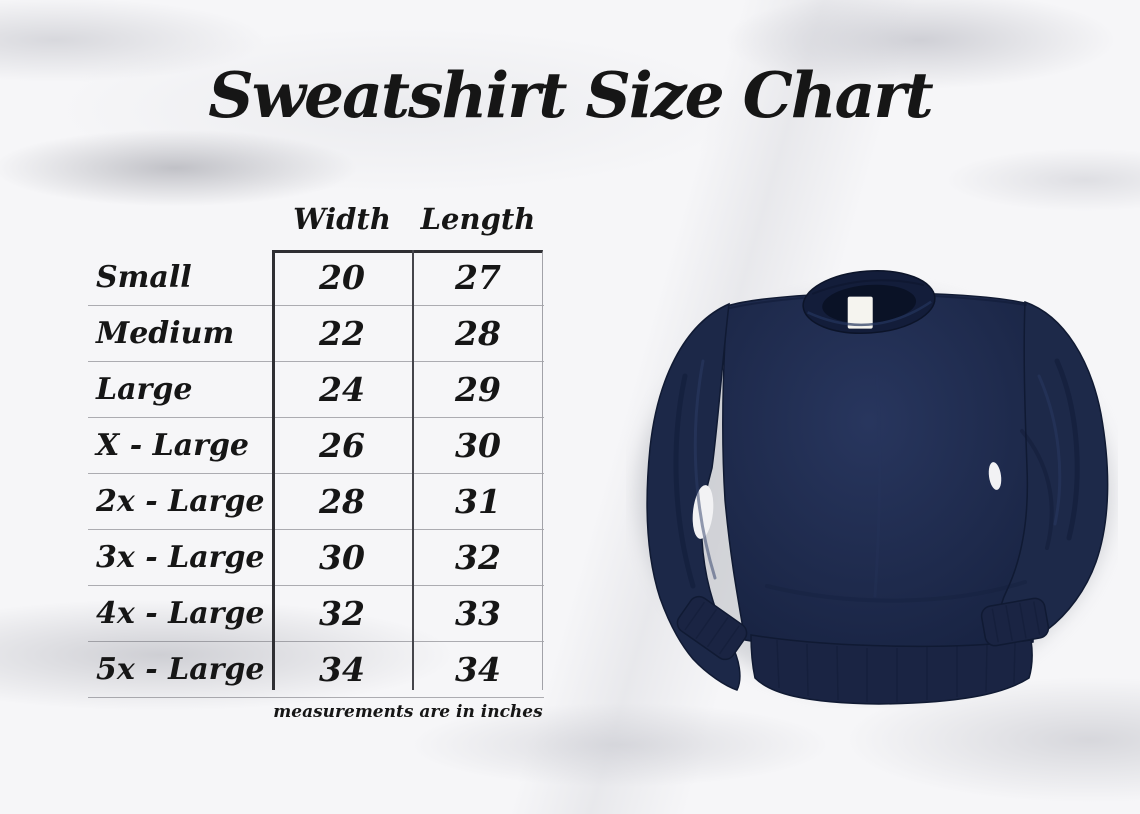 Image resolution: width=1140 pixels, height=814 pixels. Describe the element at coordinates (478, 333) in the screenshot. I see `length-value: 28` at that location.